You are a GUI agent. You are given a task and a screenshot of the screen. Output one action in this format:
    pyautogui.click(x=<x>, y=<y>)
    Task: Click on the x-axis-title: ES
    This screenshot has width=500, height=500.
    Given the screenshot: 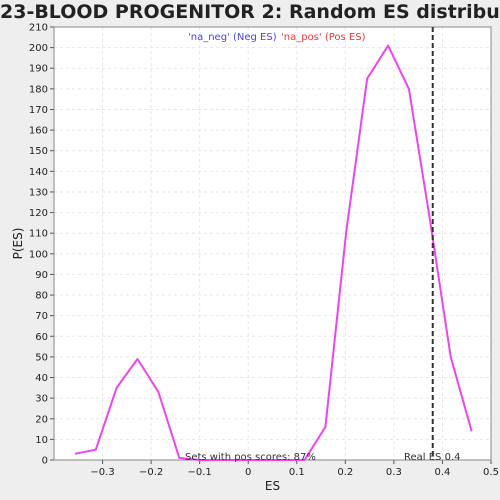 What is the action you would take?
    pyautogui.click(x=272, y=486)
    